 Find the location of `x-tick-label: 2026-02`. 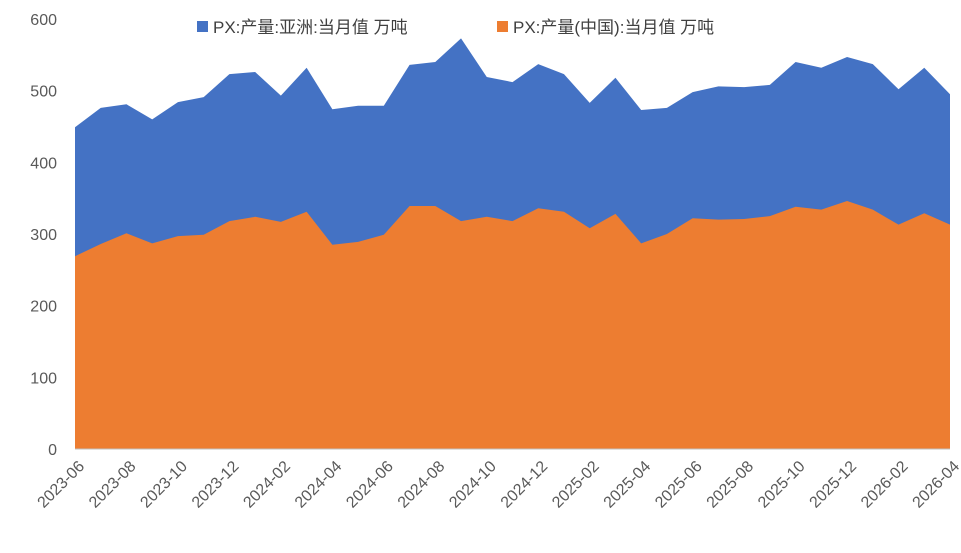

x-tick-label: 2026-02 is located at coordinates (885, 485).